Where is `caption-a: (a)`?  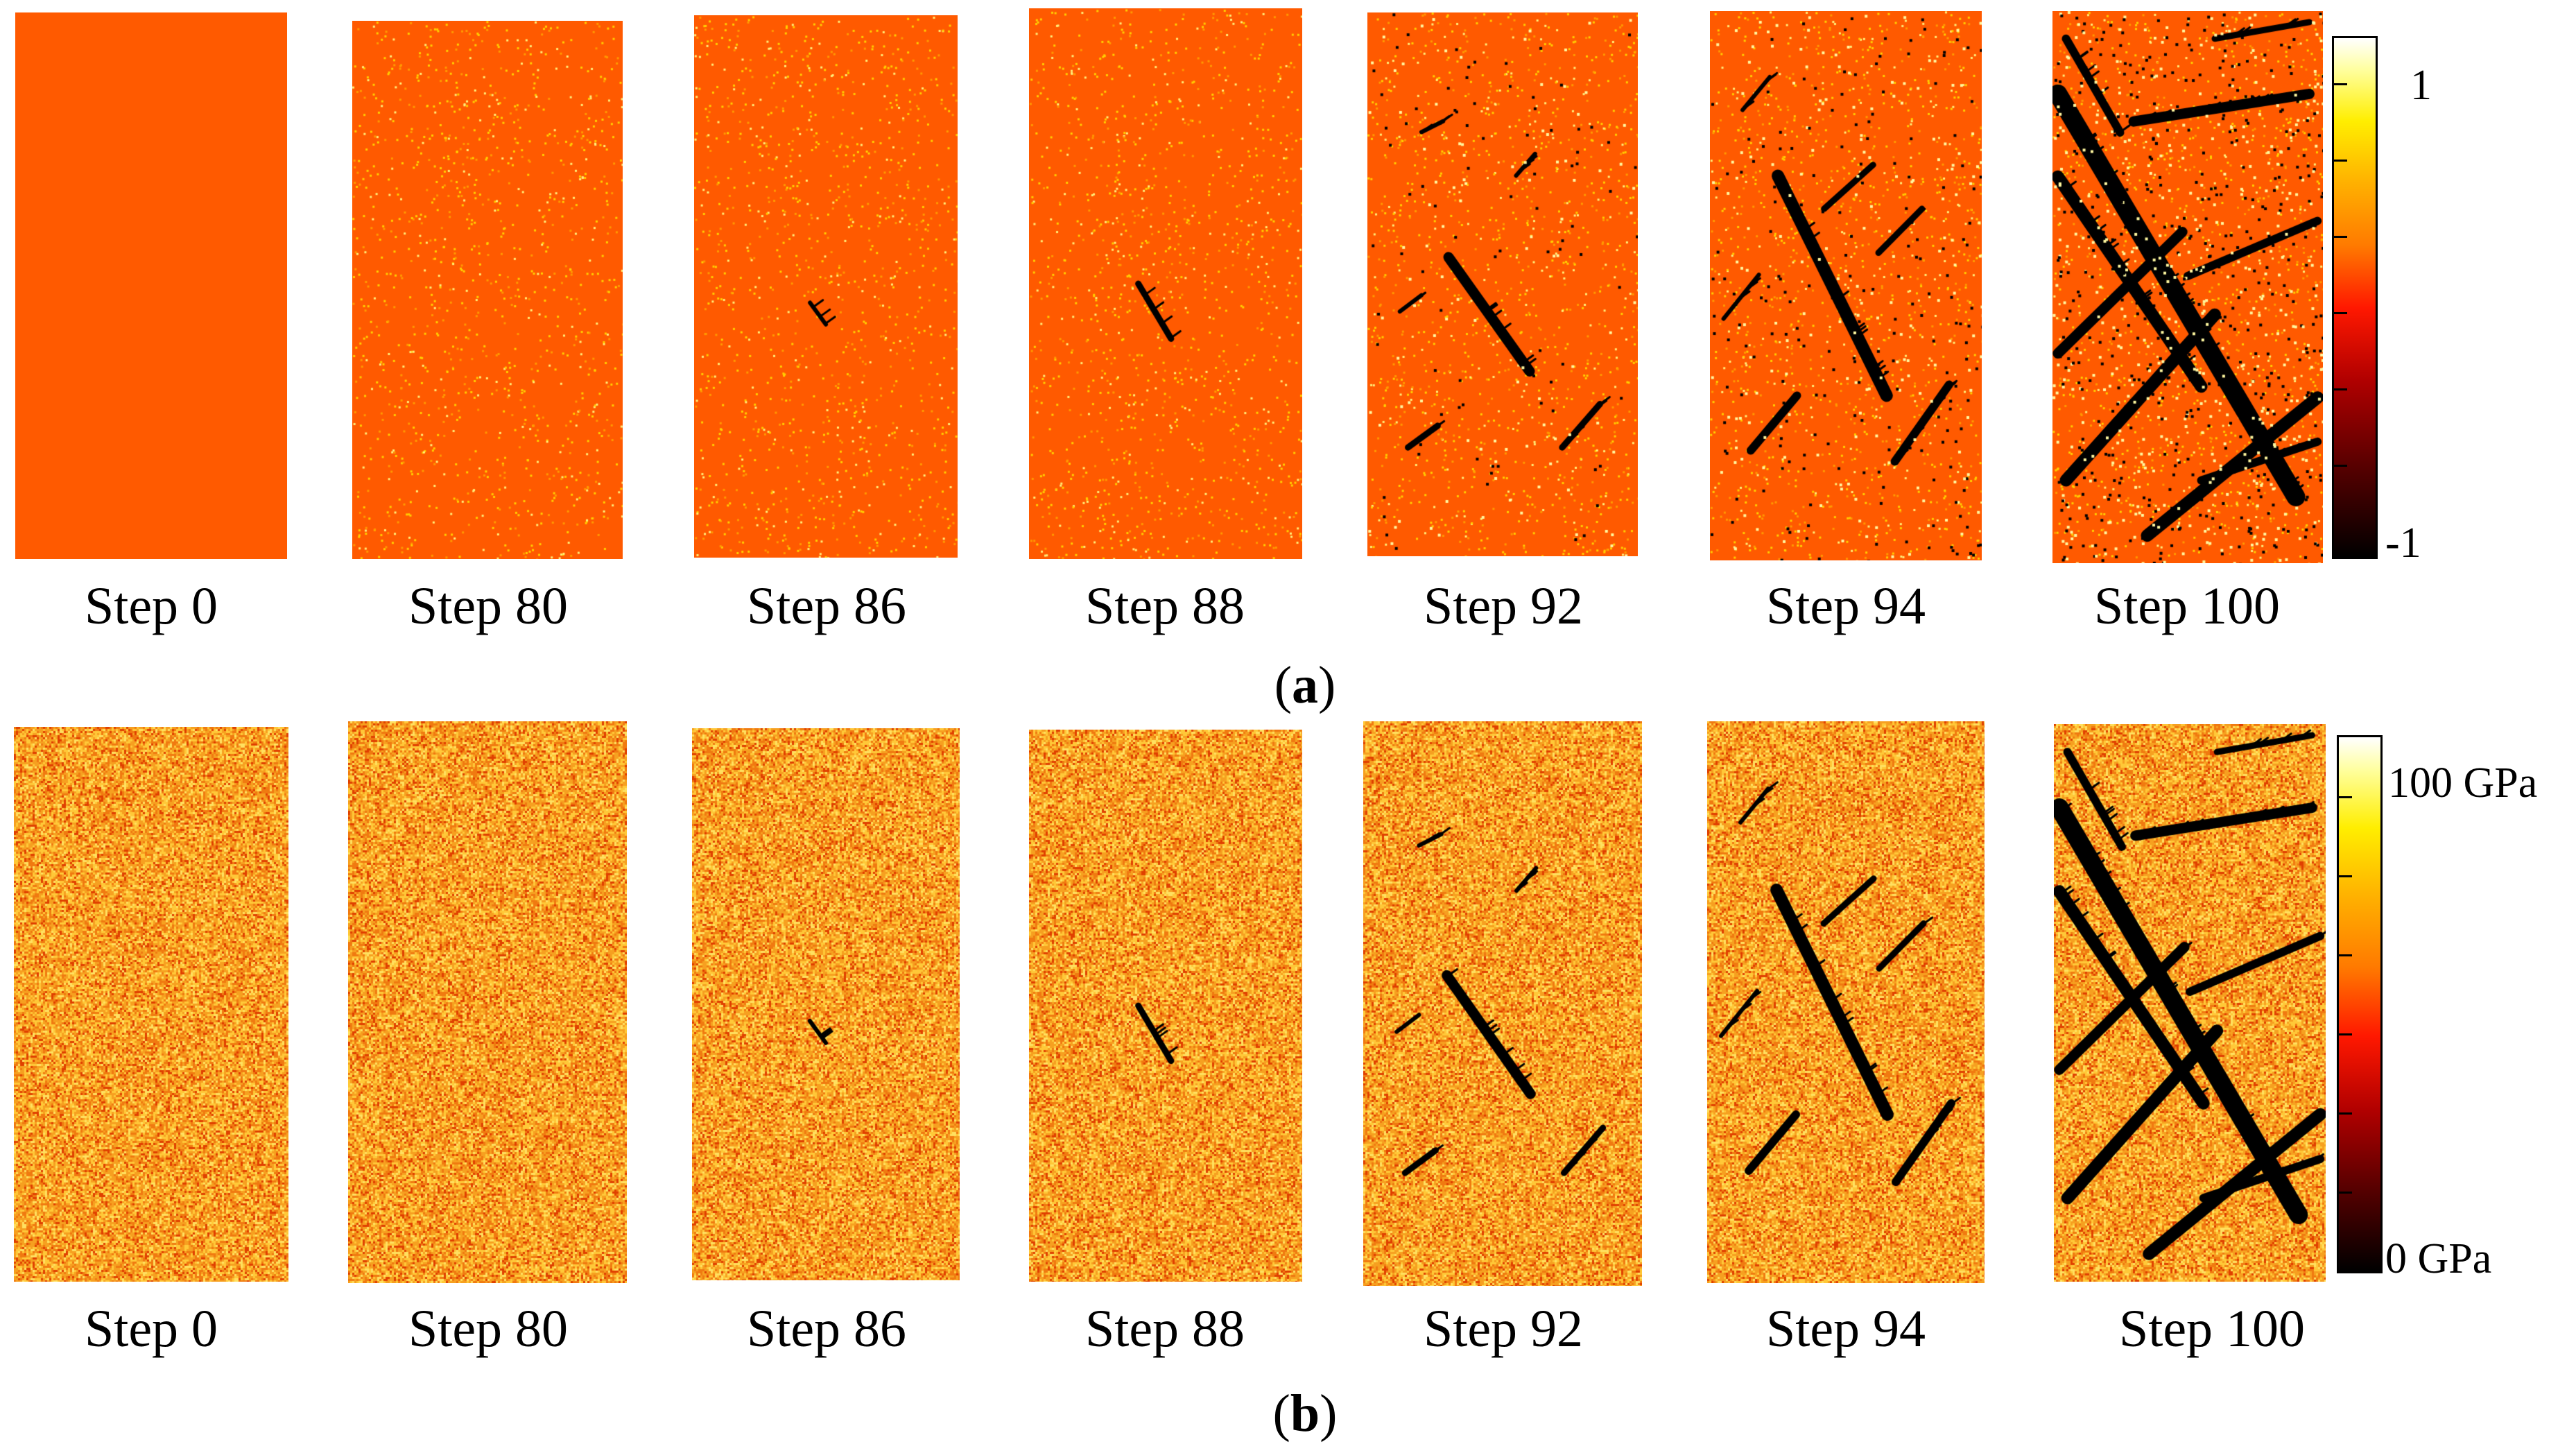 caption-a: (a) is located at coordinates (1305, 685).